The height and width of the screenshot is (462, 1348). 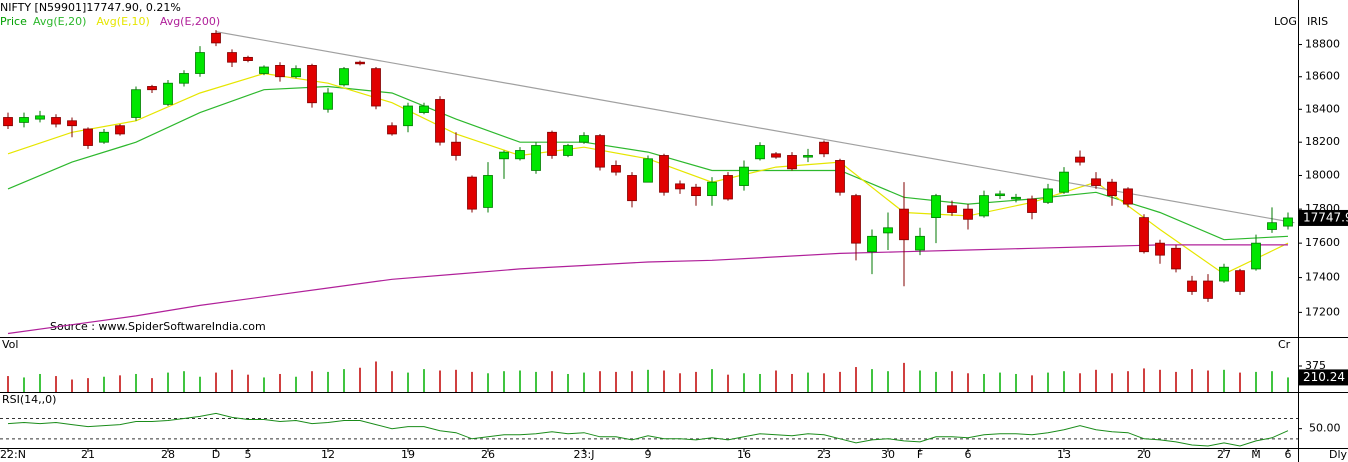 What do you see at coordinates (88, 454) in the screenshot?
I see `x-tick-label: 21` at bounding box center [88, 454].